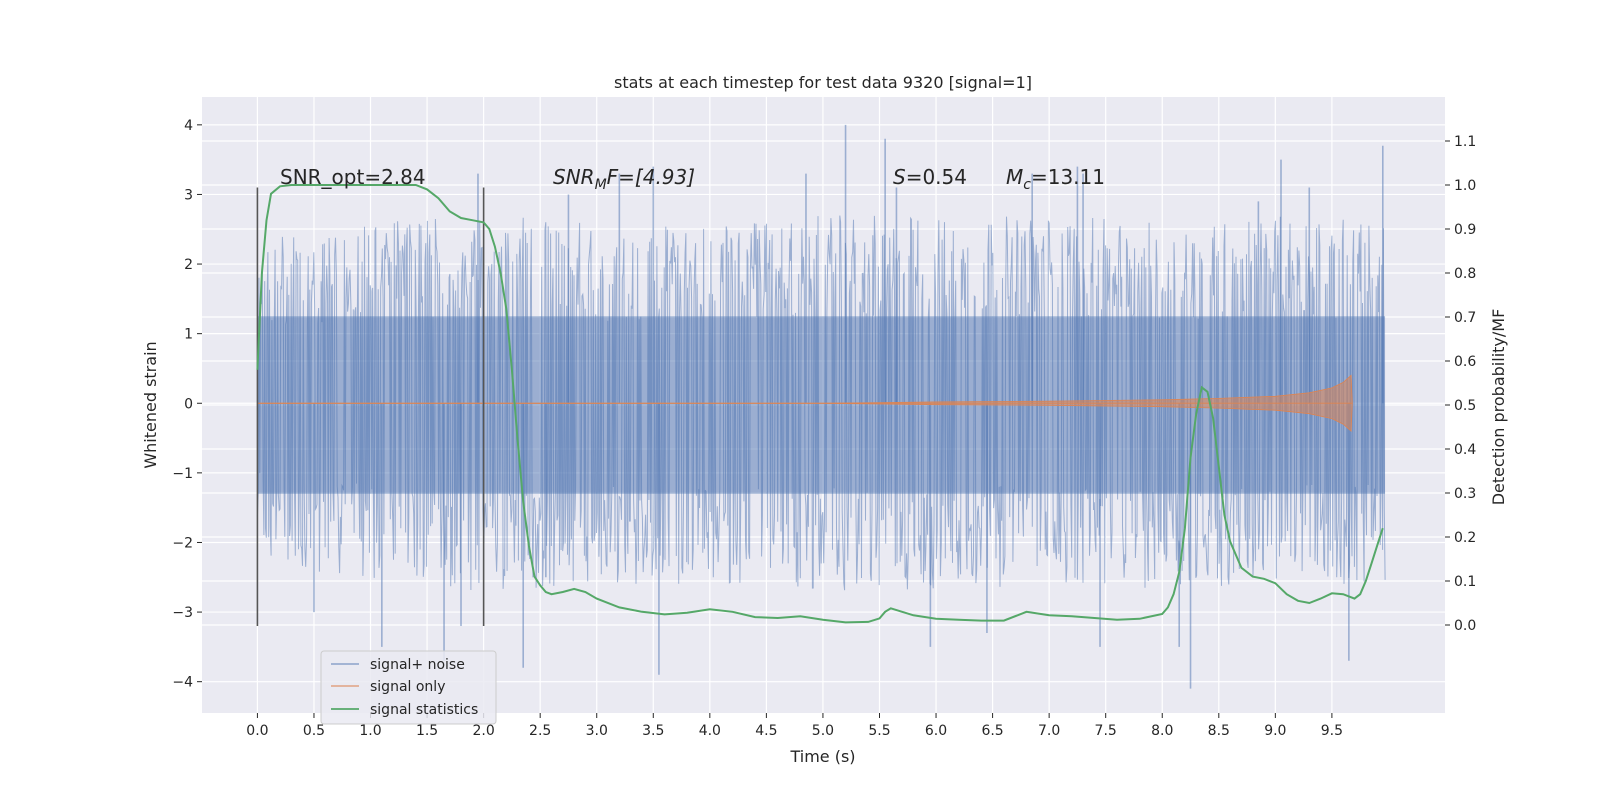  What do you see at coordinates (936, 177) in the screenshot?
I see `s-value: =0.54` at bounding box center [936, 177].